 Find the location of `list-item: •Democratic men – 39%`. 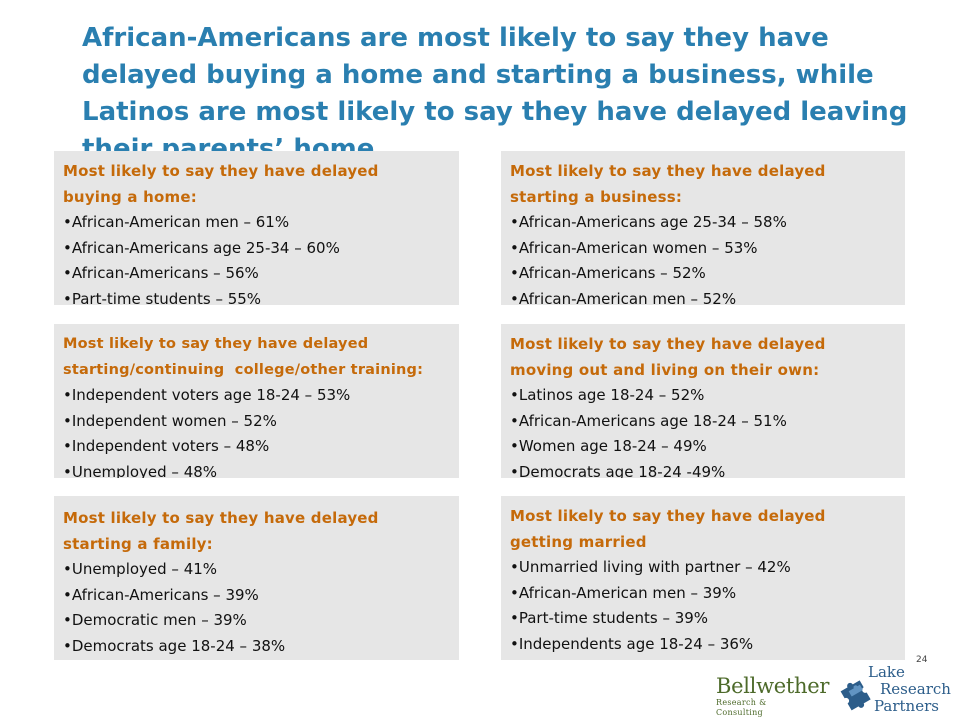

list-item: •Democratic men – 39% is located at coordinates (155, 620).